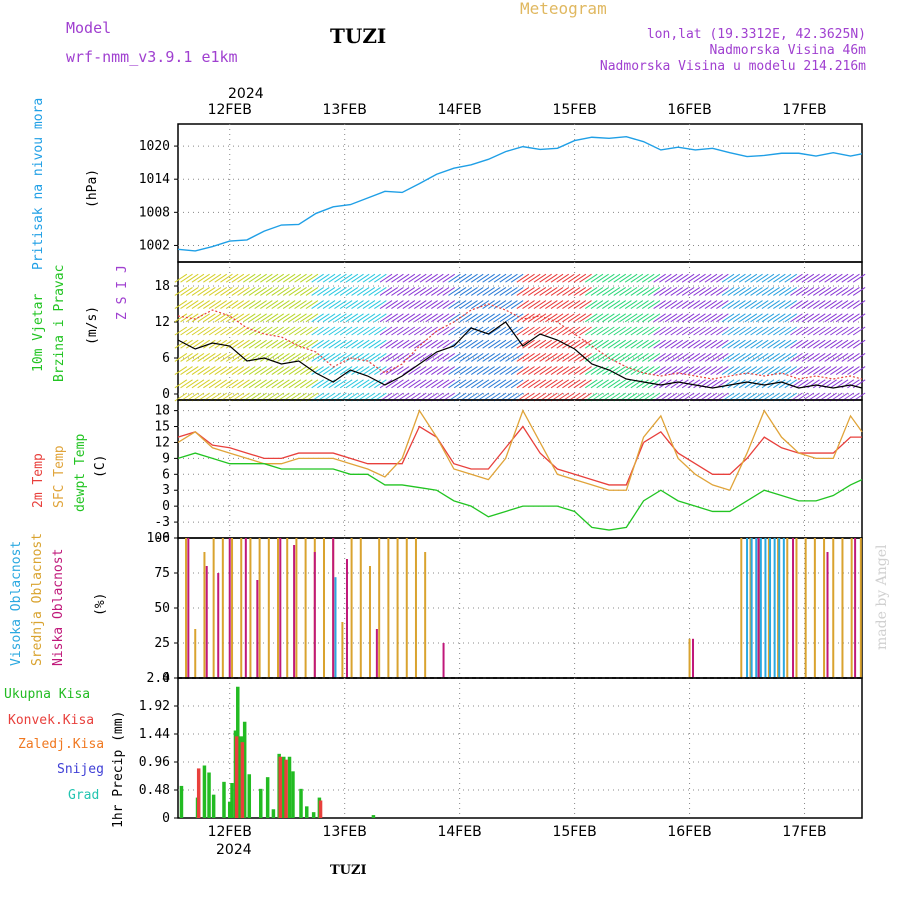  I want to click on y-tick-label: 0.48, so click(154, 790).